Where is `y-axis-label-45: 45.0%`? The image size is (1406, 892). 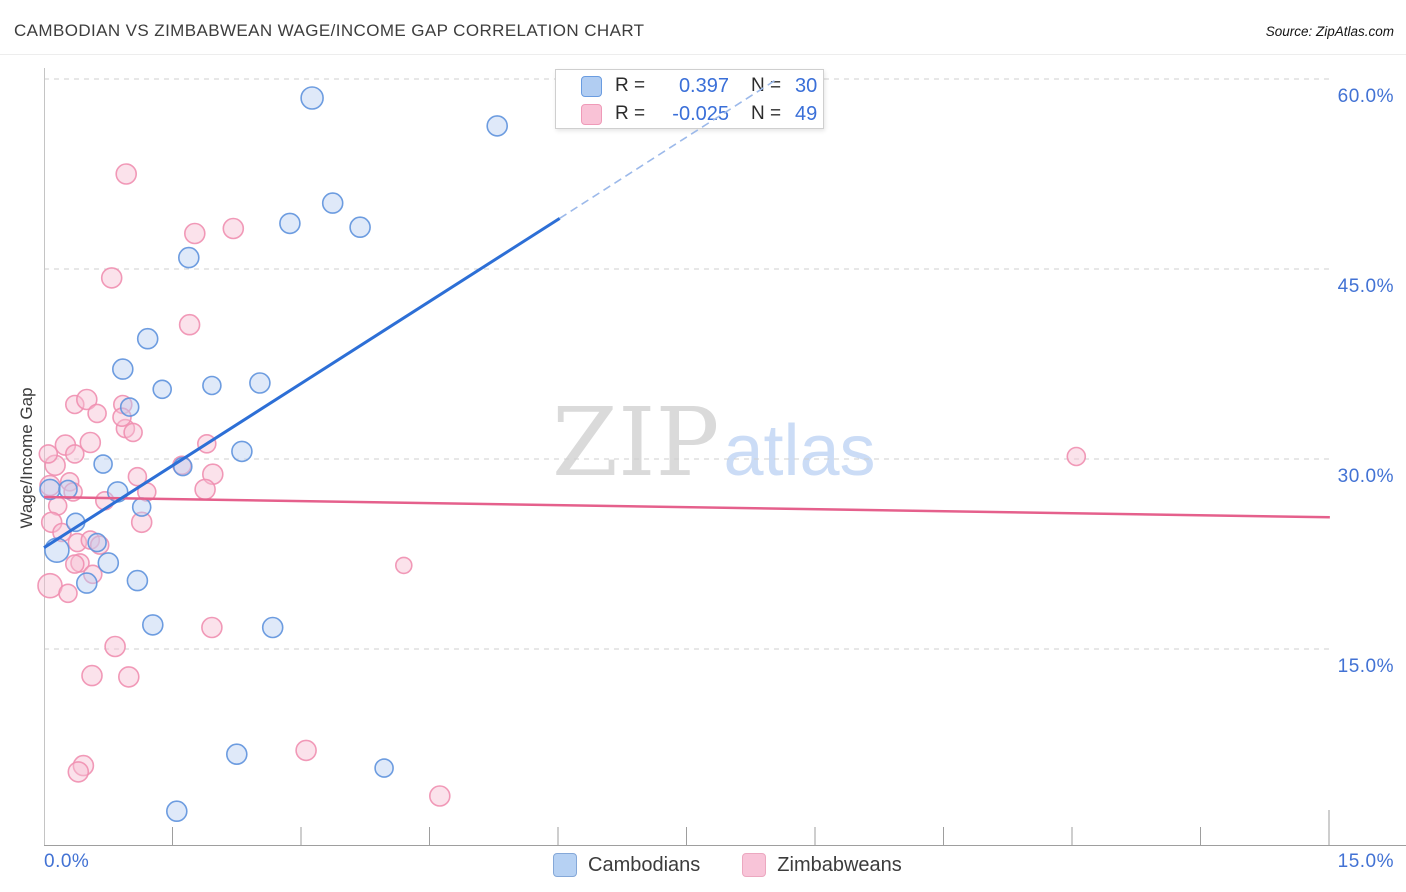 y-axis-label-45: 45.0% is located at coordinates (1365, 286).